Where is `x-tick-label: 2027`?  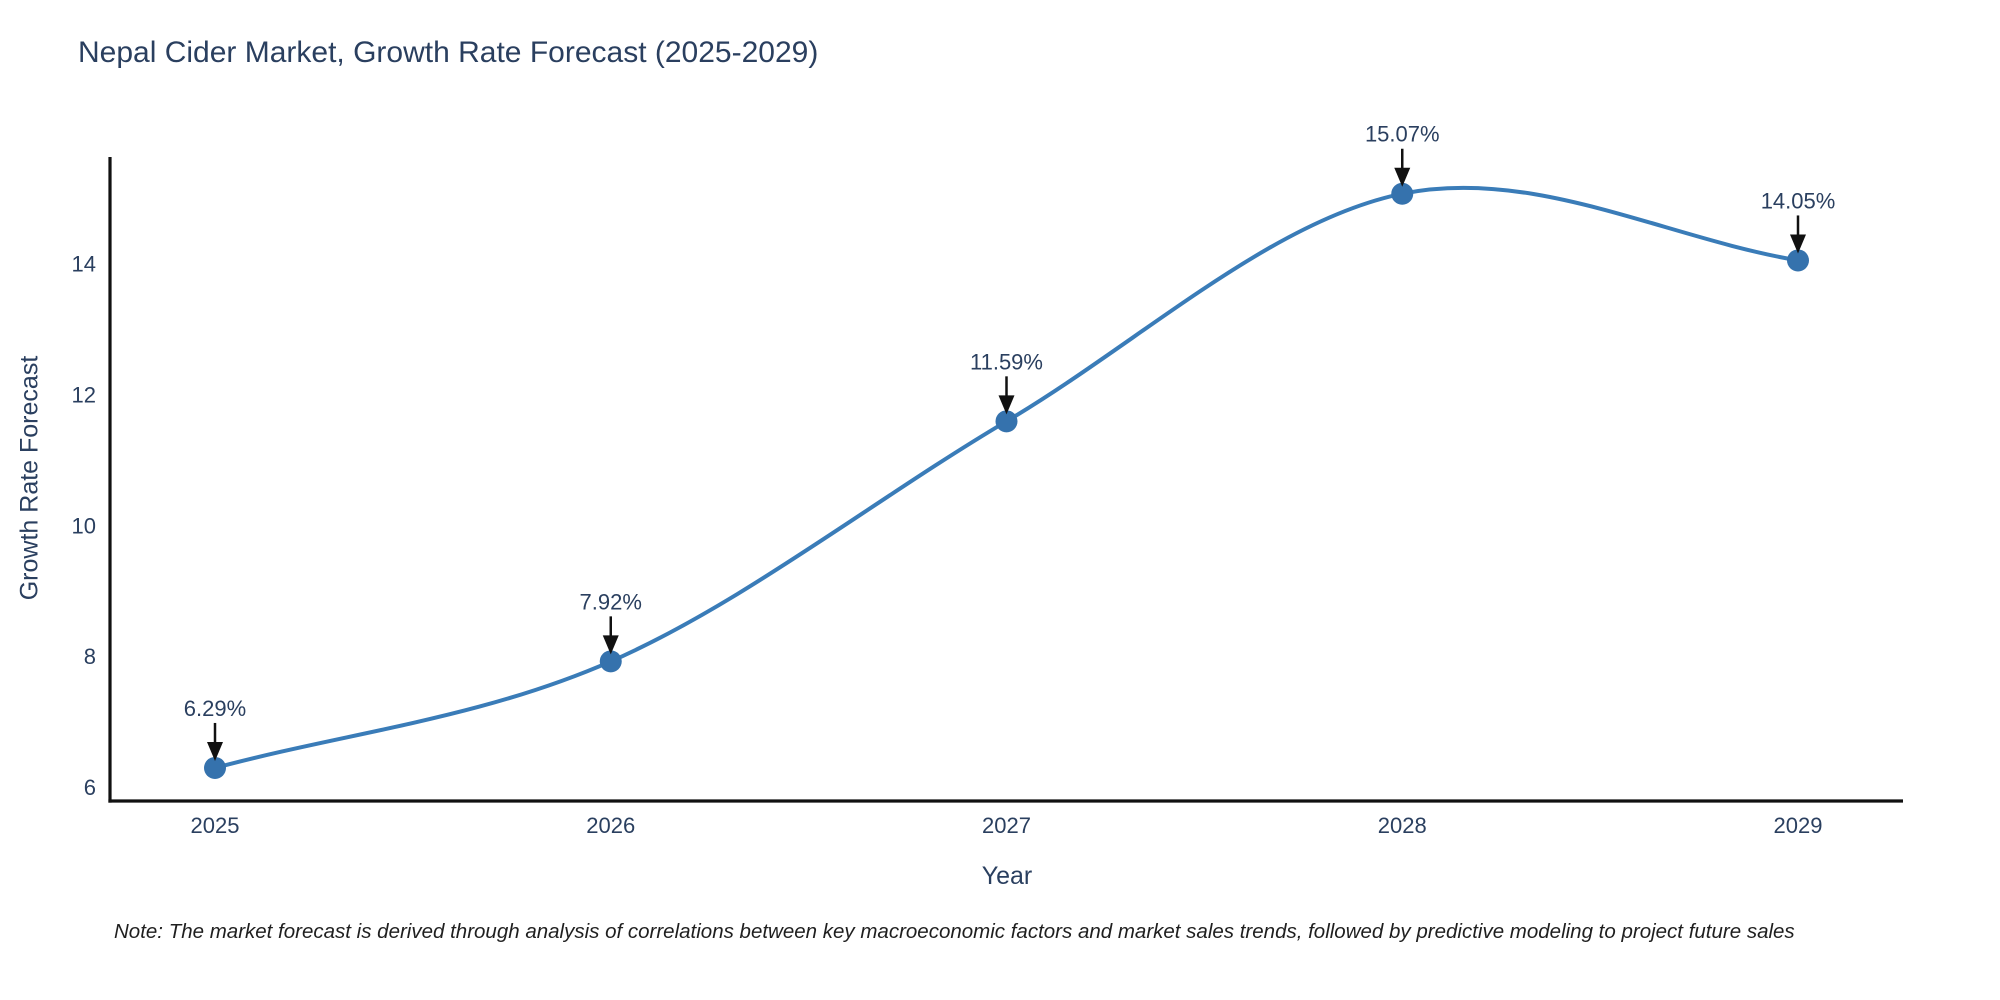 x-tick-label: 2027 is located at coordinates (1006, 825).